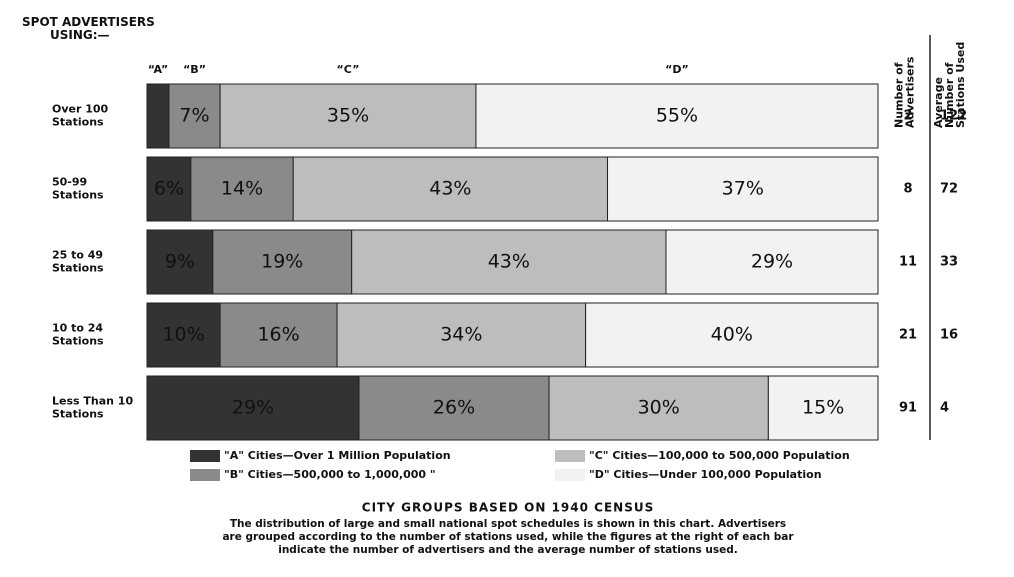  Describe the element at coordinates (92, 401) in the screenshot. I see `label-line: Less Than 10` at that location.